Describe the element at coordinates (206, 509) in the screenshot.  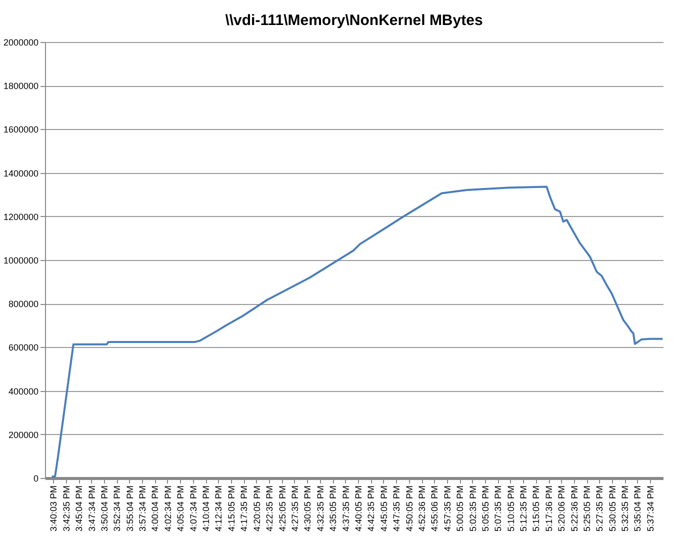
I see `x-tick-label: 4:10:04 PM` at that location.